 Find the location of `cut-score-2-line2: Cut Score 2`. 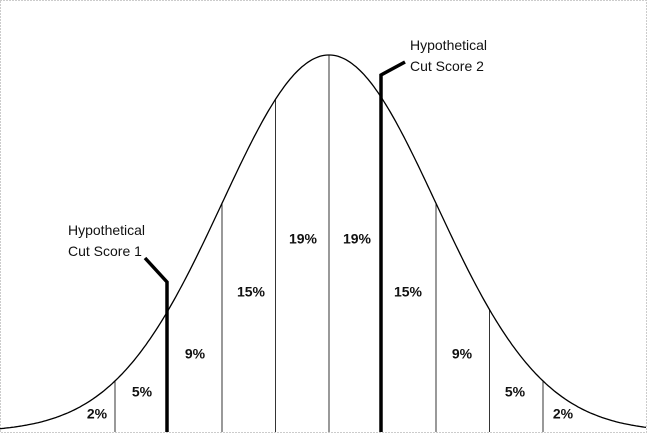

cut-score-2-line2: Cut Score 2 is located at coordinates (447, 66).